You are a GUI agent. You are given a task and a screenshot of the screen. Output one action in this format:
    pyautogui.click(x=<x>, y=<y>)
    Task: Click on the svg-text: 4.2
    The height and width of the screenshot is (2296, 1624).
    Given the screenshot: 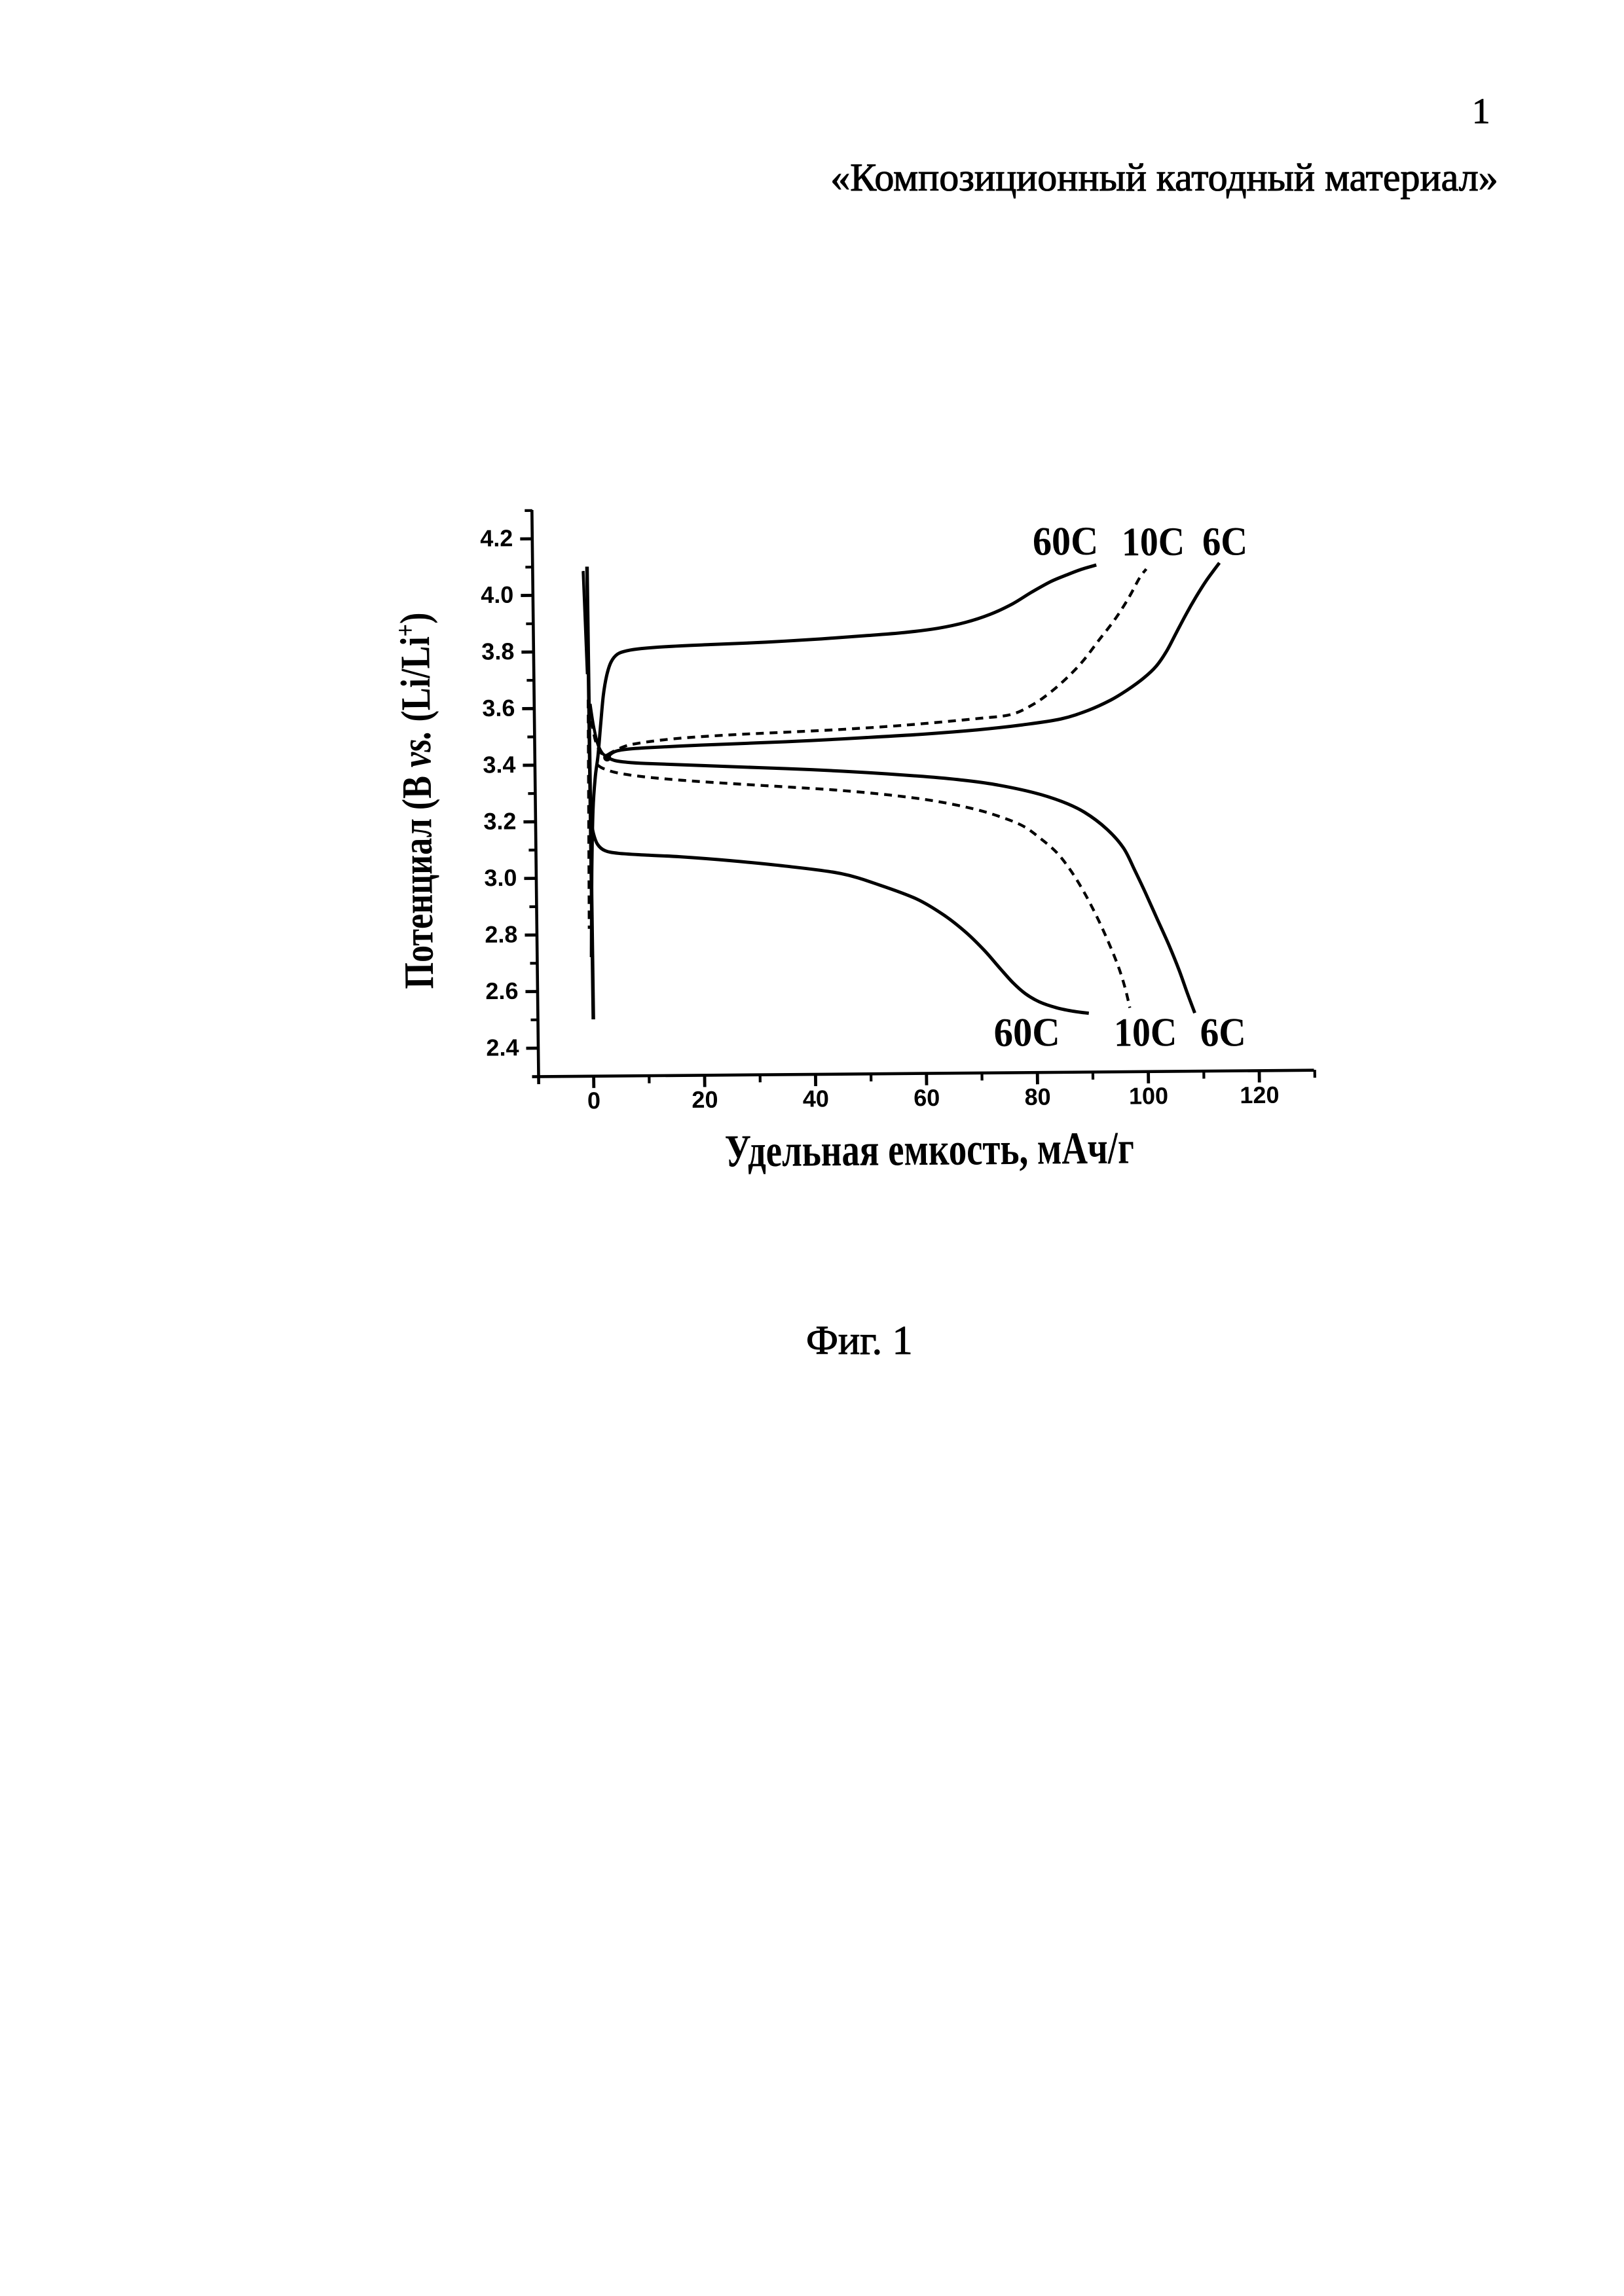 What is the action you would take?
    pyautogui.click(x=496, y=537)
    